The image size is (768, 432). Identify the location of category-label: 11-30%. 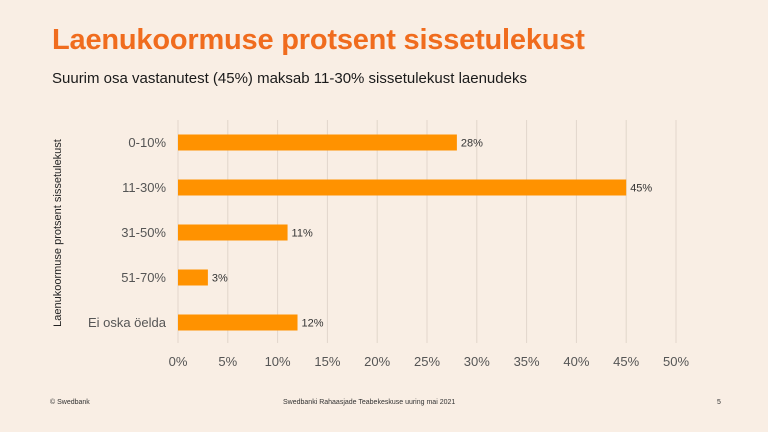
(144, 187).